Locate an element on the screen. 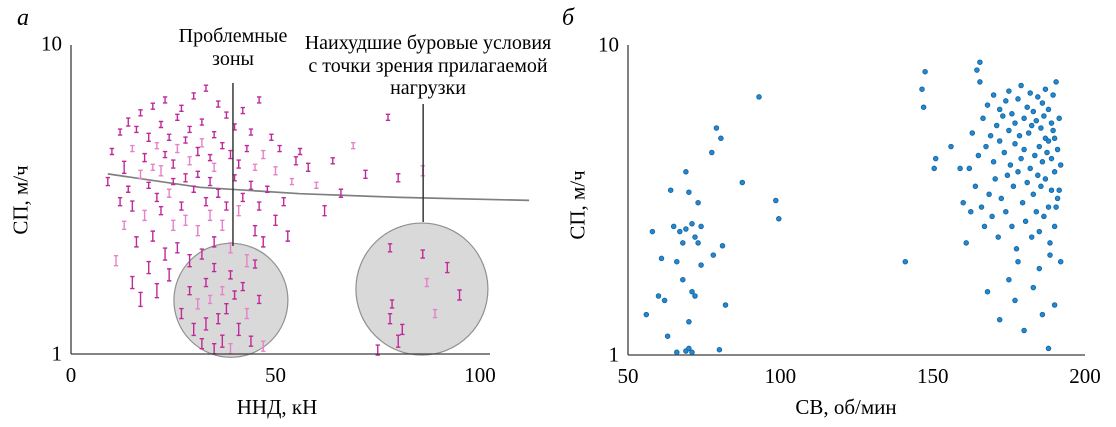 Image resolution: width=1116 pixels, height=427 pixels. panel-b-x-tick-label: 50 is located at coordinates (628, 376).